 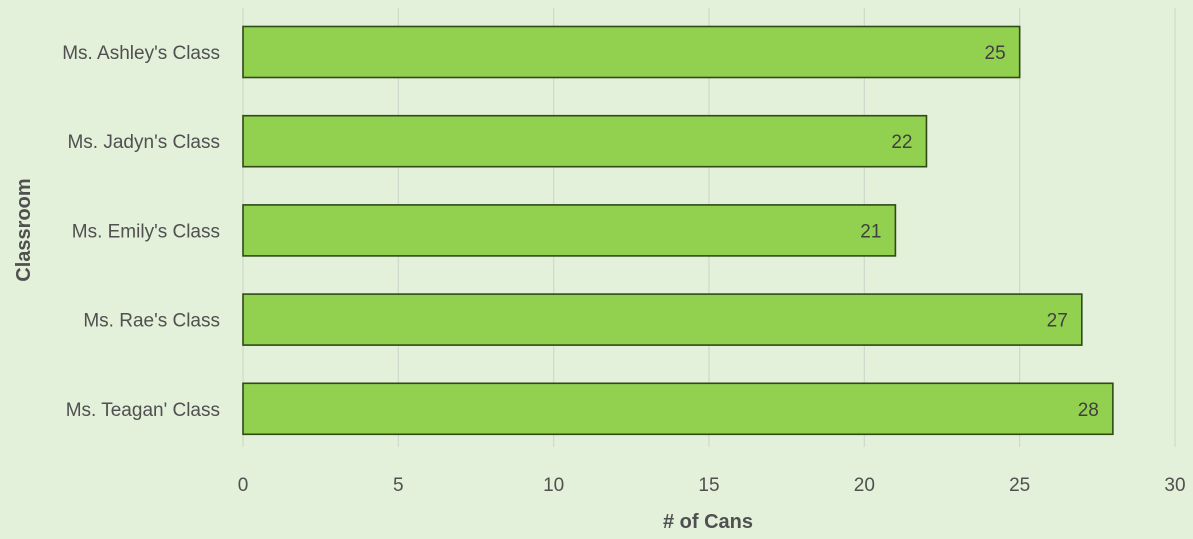 I want to click on category-label: Ms. Rae's Class, so click(x=151, y=321).